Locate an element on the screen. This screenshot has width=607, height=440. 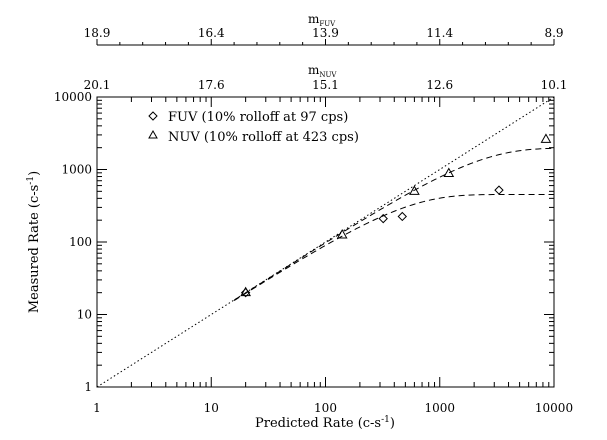
x-tick-labels: 1 10 100 1000 10000 is located at coordinates (333, 408).